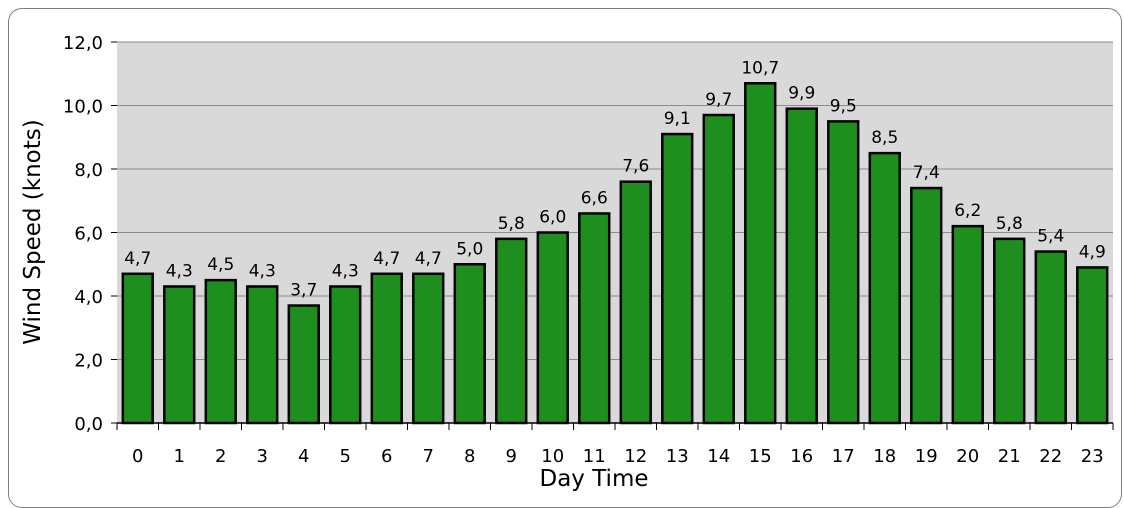 Image resolution: width=1124 pixels, height=508 pixels. I want to click on data-label: 8,5, so click(884, 138).